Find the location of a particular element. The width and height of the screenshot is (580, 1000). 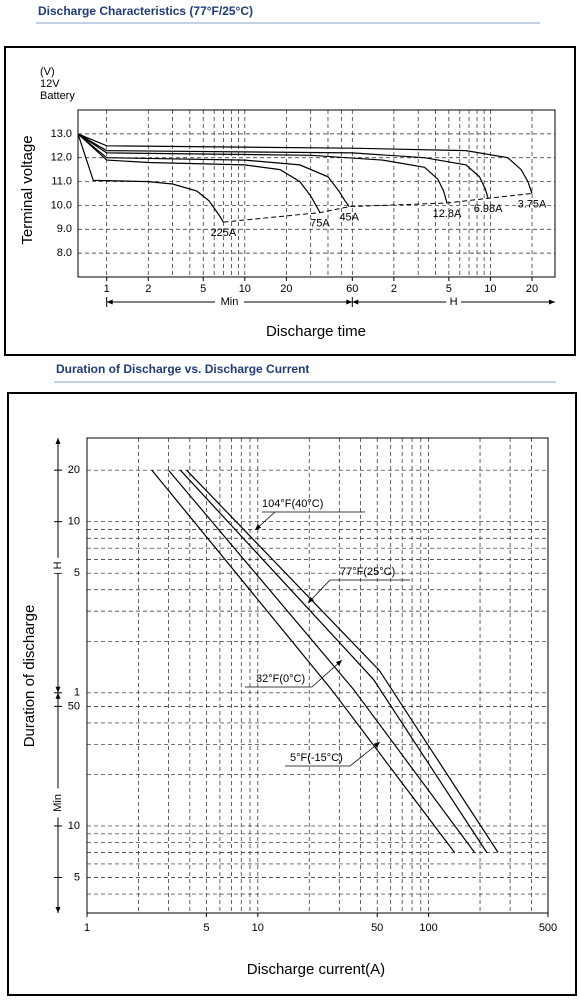

series-label: 75A is located at coordinates (320, 223).